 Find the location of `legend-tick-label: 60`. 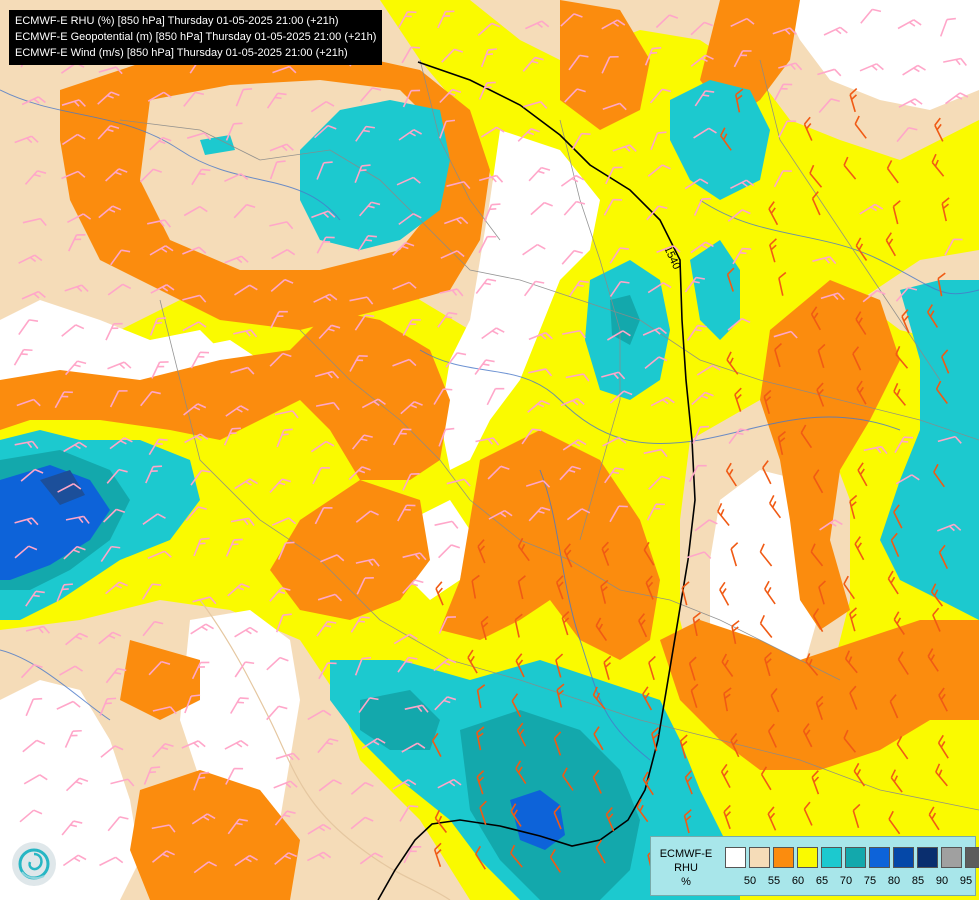

legend-tick-label: 60 is located at coordinates (798, 881).